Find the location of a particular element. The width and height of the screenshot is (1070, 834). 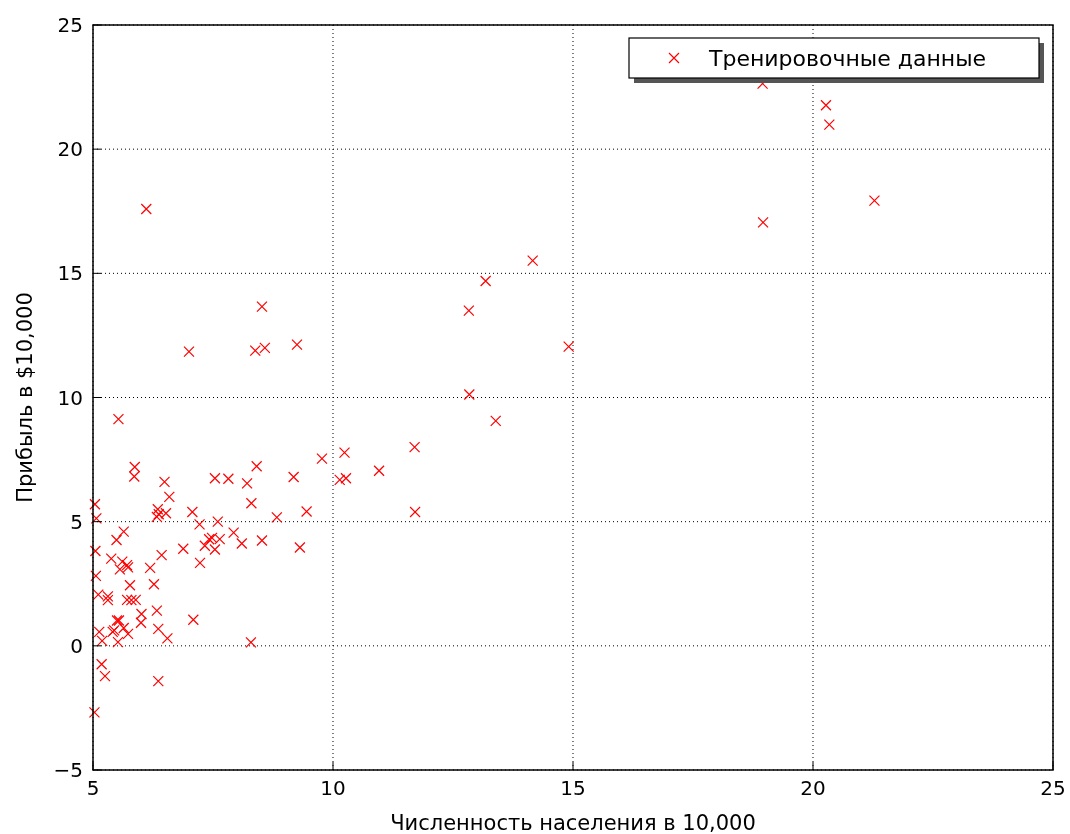

x-tick-label: 20 is located at coordinates (813, 788).